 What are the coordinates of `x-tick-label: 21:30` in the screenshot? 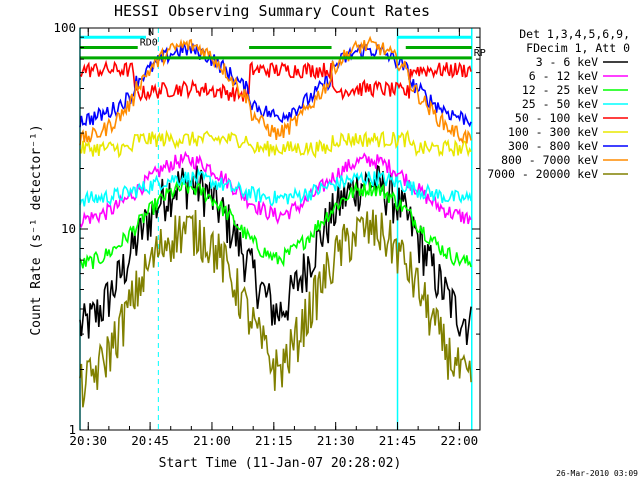 It's located at (336, 440).